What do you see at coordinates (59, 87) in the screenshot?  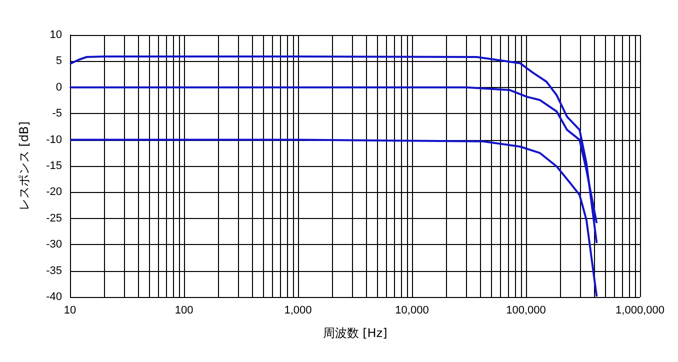 I see `y-tick-label: 0` at bounding box center [59, 87].